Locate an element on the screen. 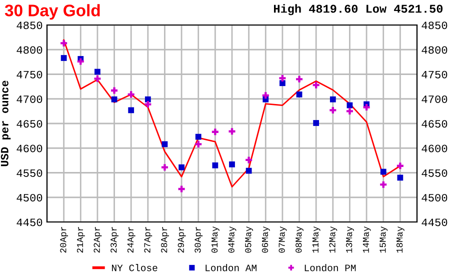 Image resolution: width=450 pixels, height=275 pixels. chart-title: 30 Day Gold is located at coordinates (52, 12).